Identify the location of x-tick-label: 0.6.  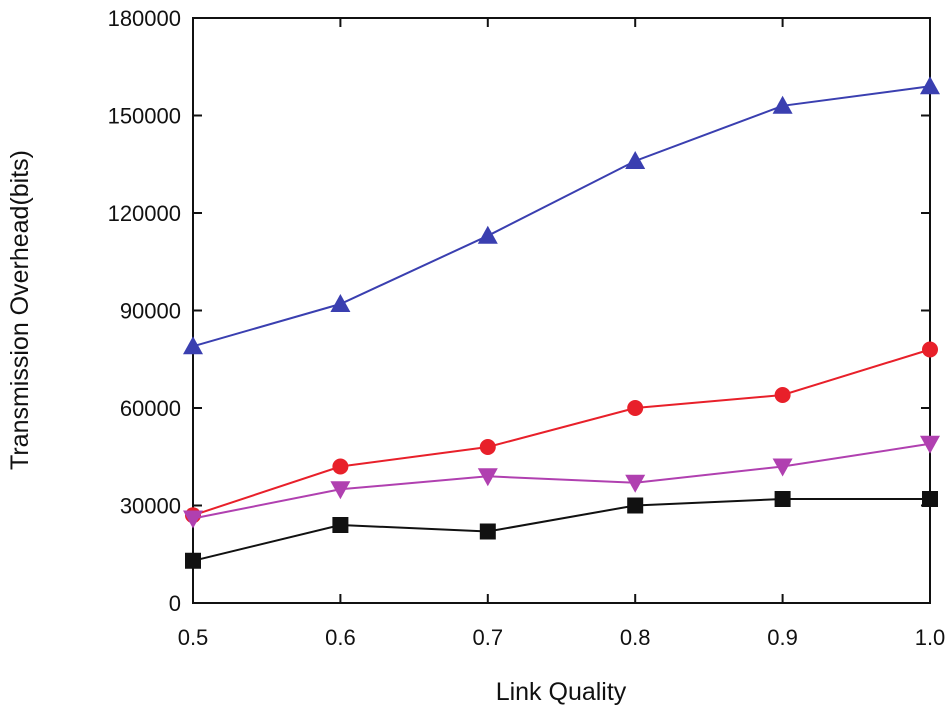
(340, 637).